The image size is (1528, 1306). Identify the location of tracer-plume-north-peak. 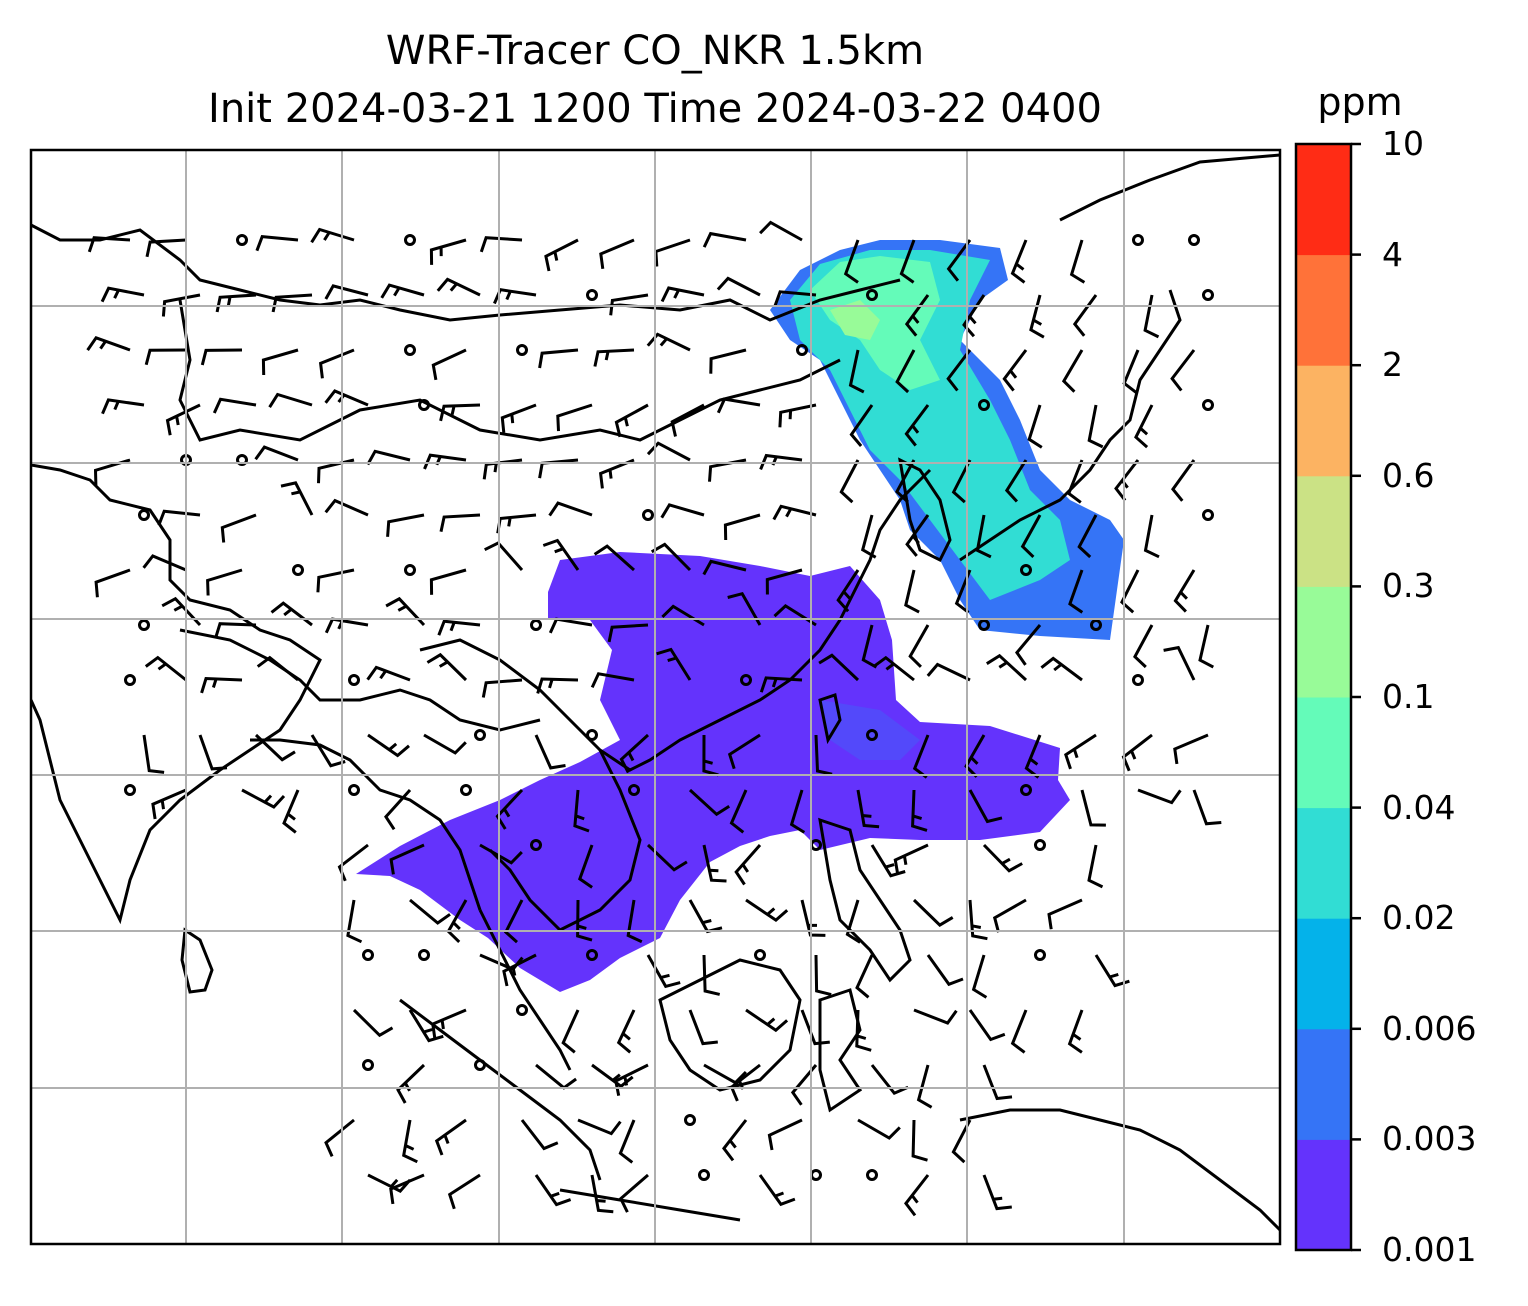
(855, 320).